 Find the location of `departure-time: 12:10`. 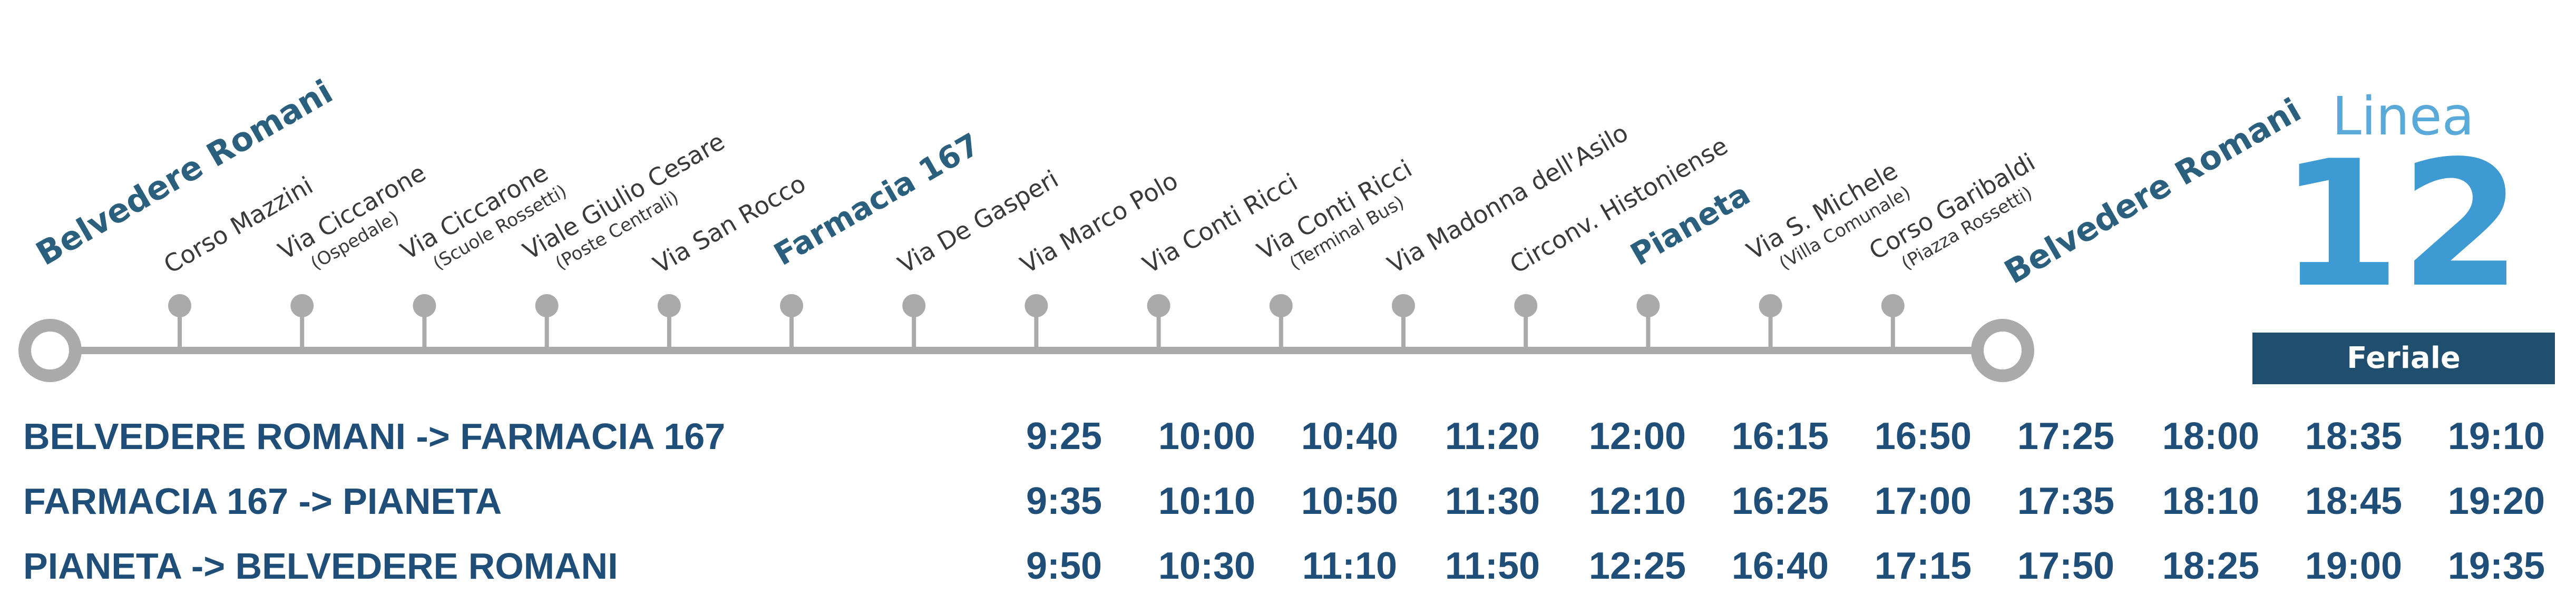

departure-time: 12:10 is located at coordinates (1637, 501).